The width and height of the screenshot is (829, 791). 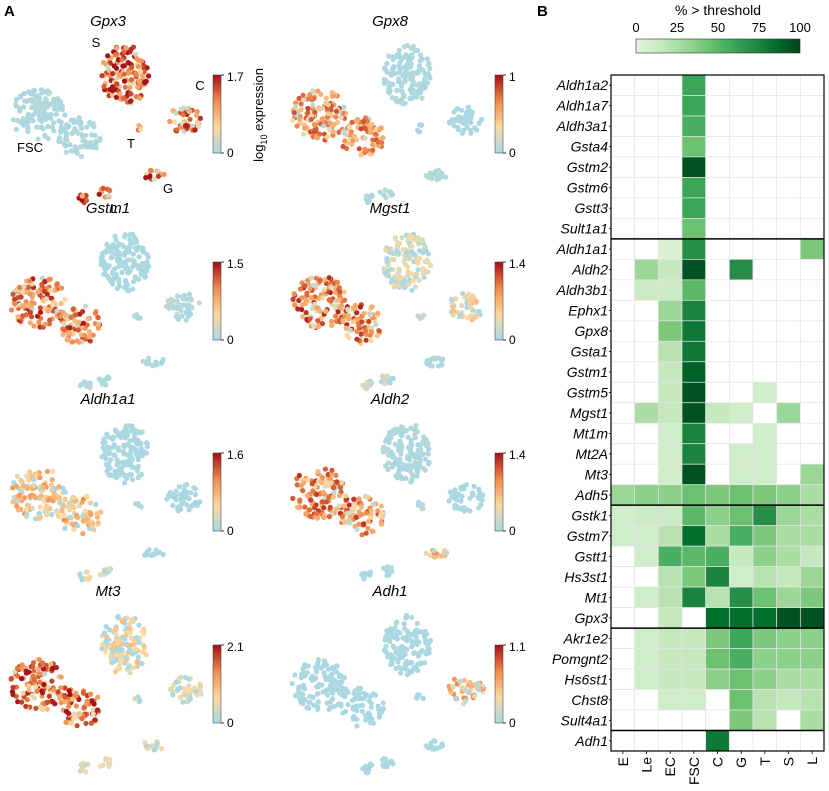 I want to click on colorbar, so click(x=499, y=114).